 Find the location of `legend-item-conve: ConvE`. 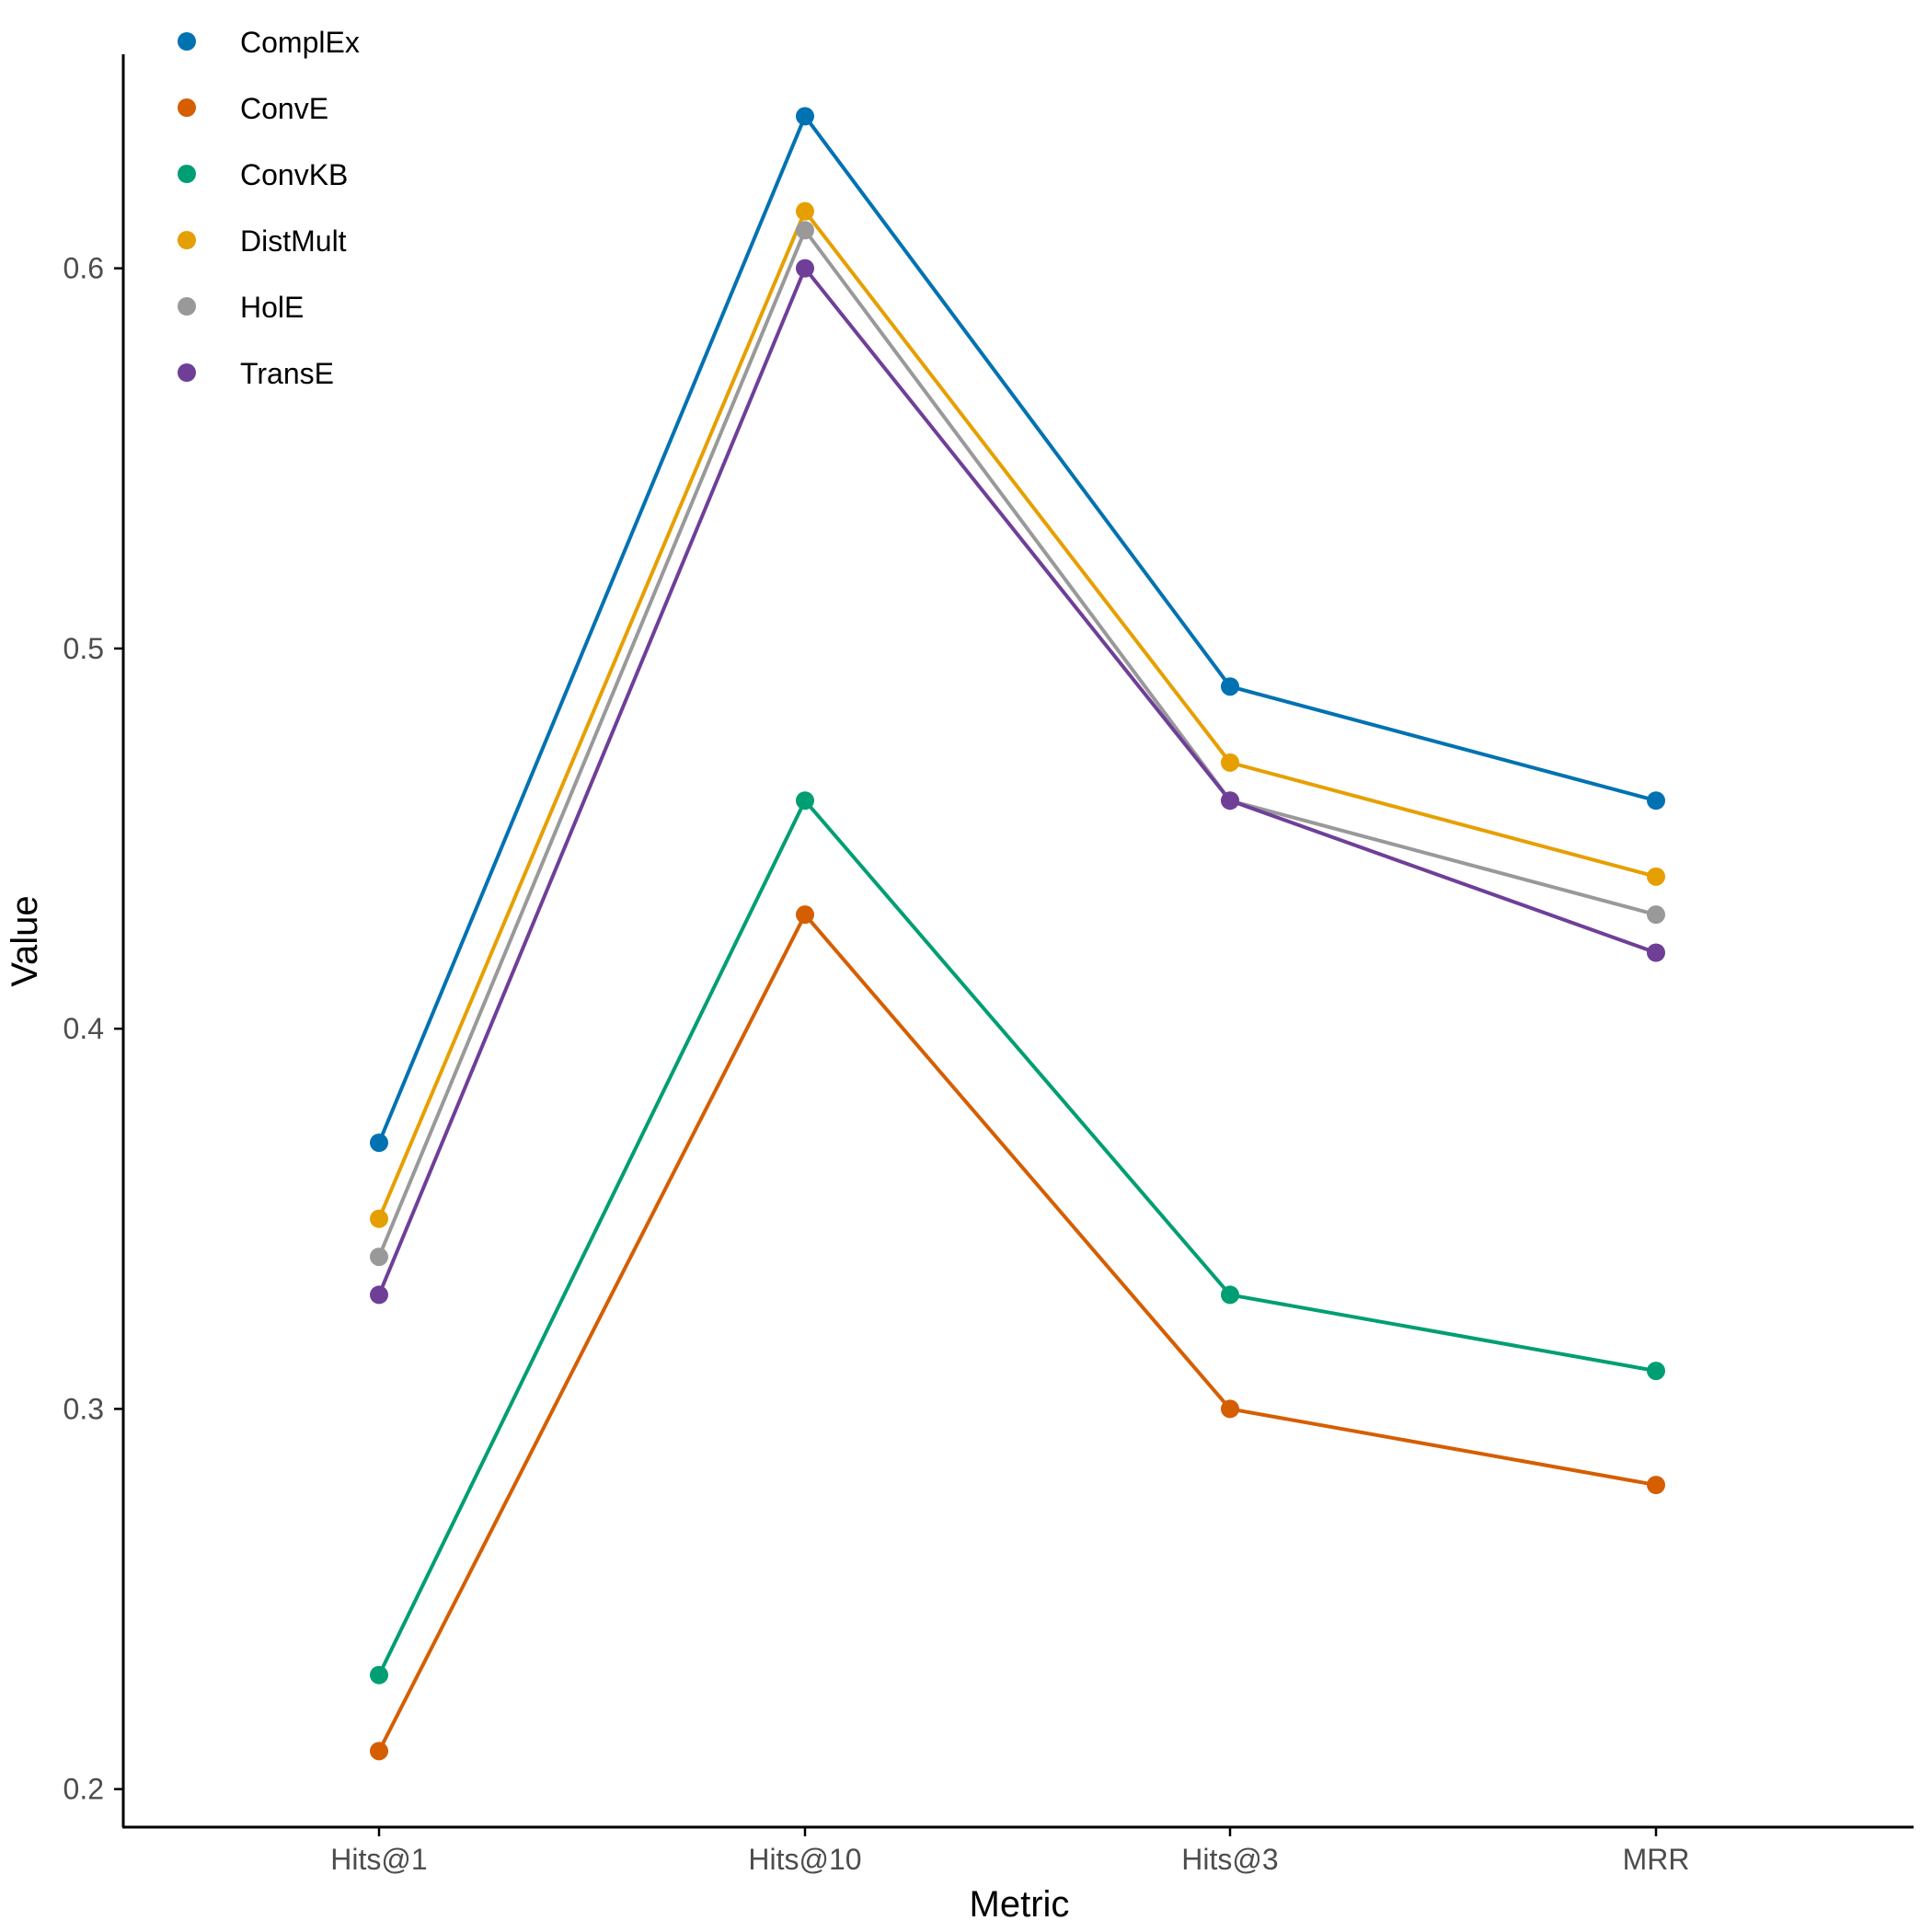

legend-item-conve: ConvE is located at coordinates (253, 108).